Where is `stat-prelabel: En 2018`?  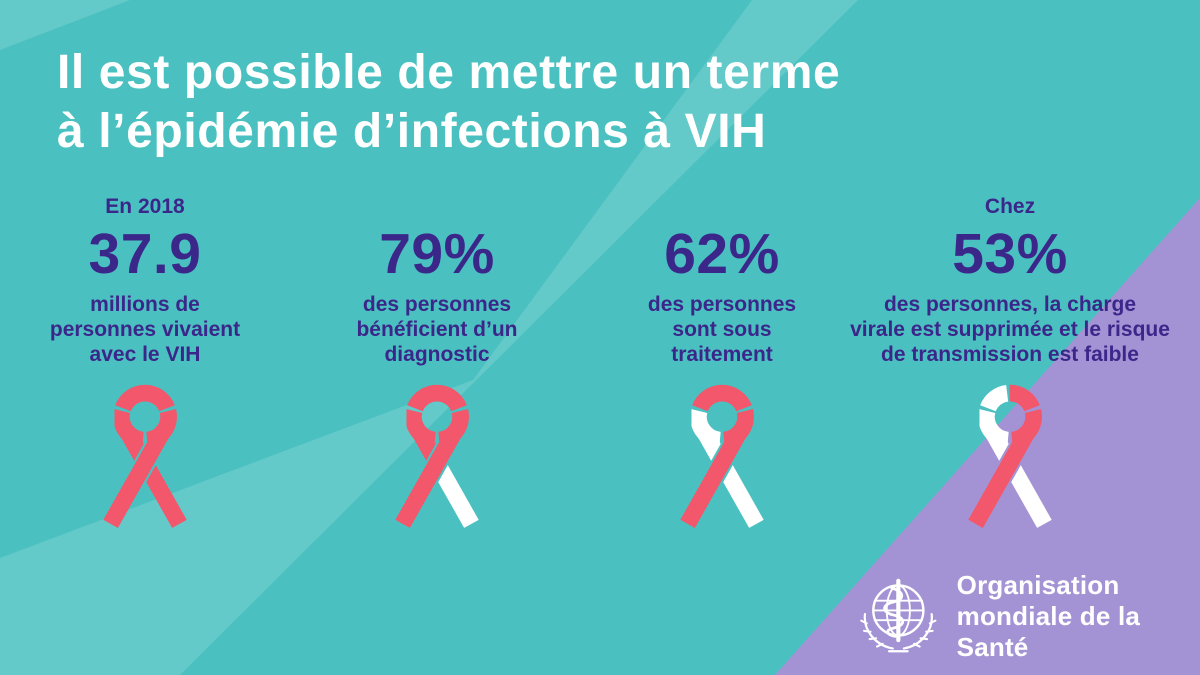
stat-prelabel: En 2018 is located at coordinates (145, 206).